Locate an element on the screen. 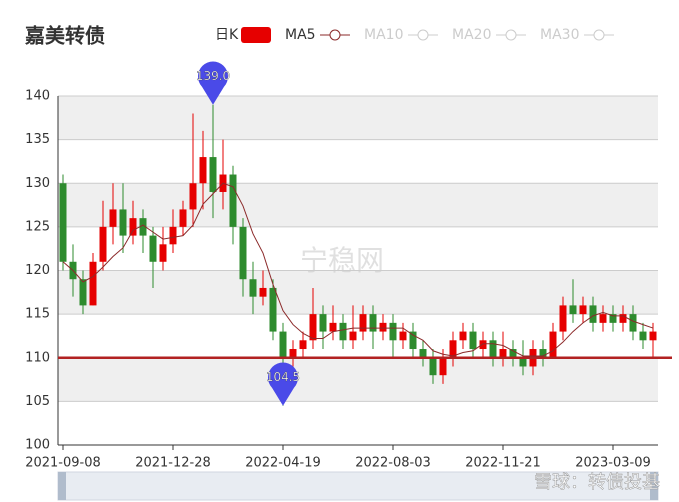  legend-label: MA5 is located at coordinates (300, 35).